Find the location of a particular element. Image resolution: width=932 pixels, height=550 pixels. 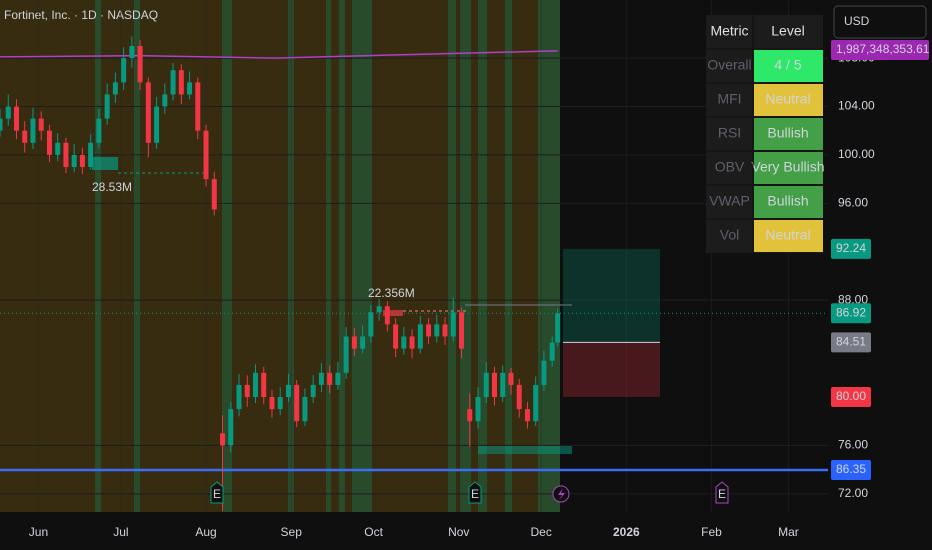

y-tick-label: 88.00 is located at coordinates (853, 299).